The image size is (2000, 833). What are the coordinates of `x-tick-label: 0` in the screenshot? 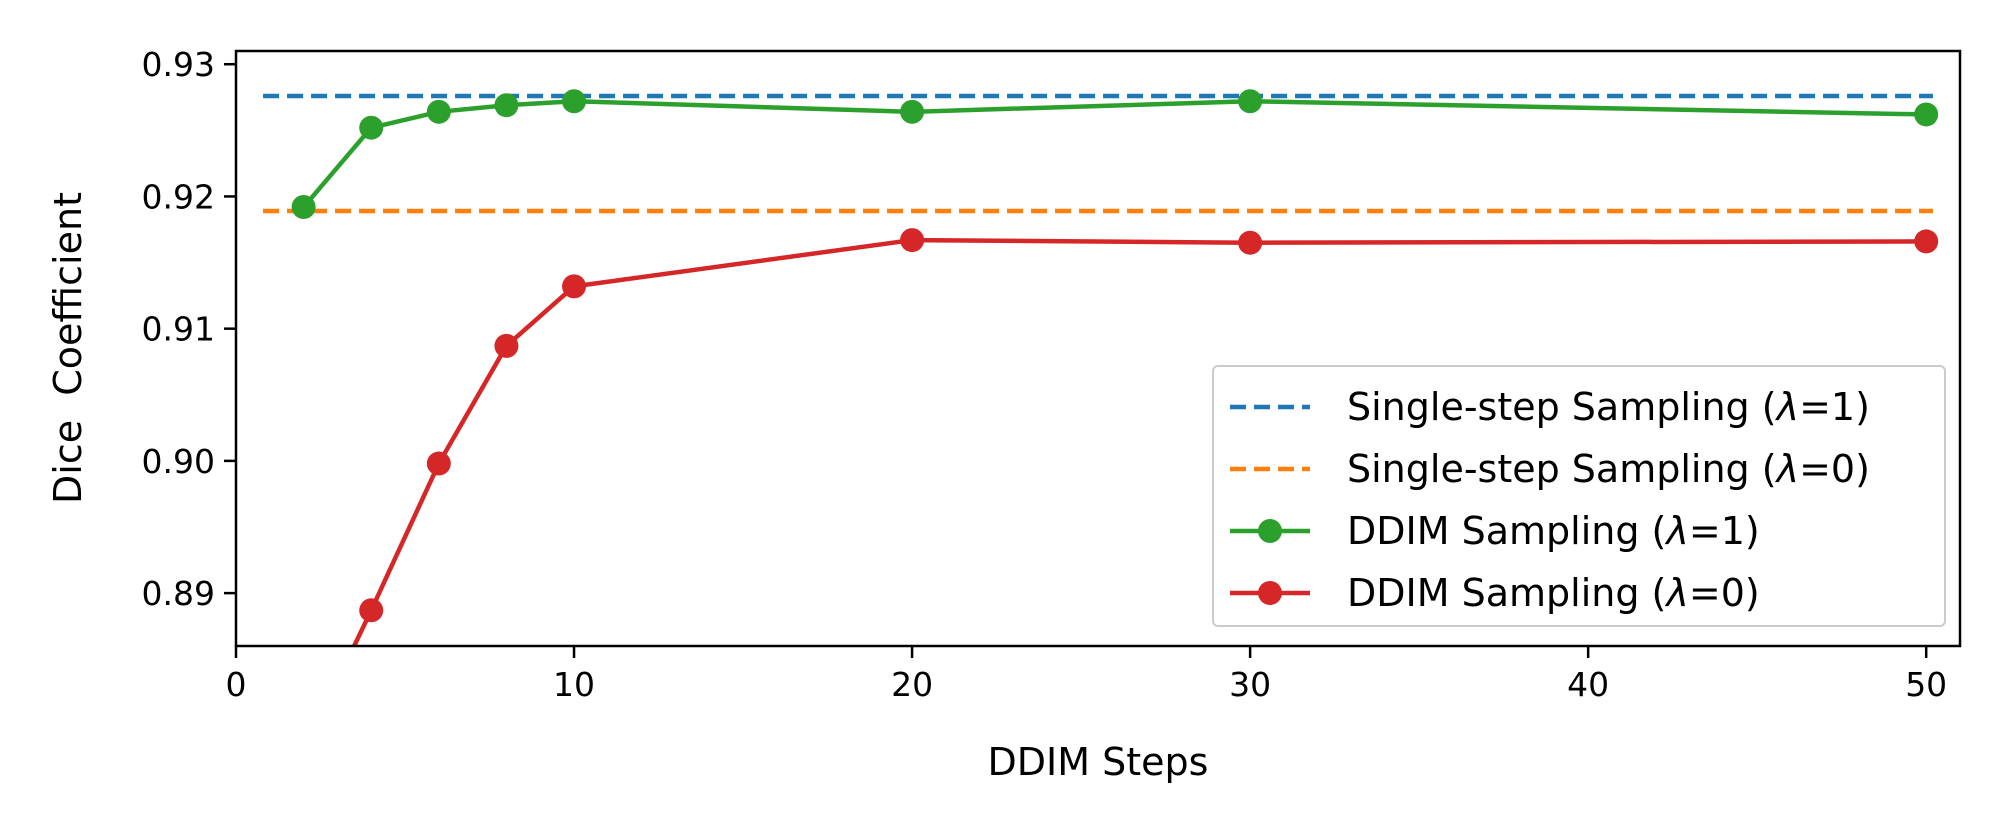 It's located at (236, 684).